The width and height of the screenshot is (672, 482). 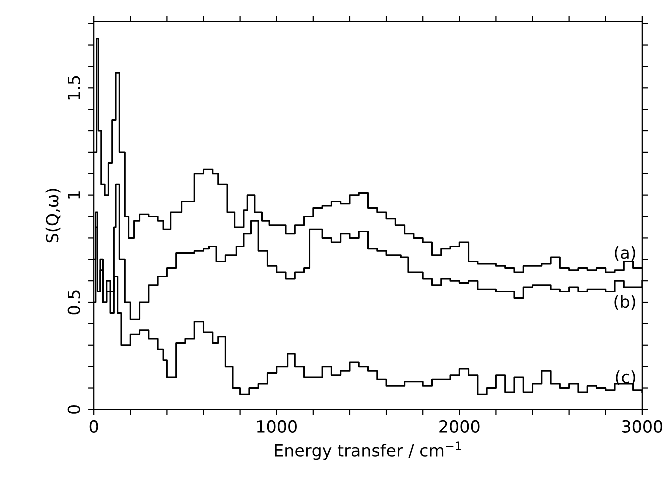 I want to click on y-tick-label: 1, so click(x=74, y=195).